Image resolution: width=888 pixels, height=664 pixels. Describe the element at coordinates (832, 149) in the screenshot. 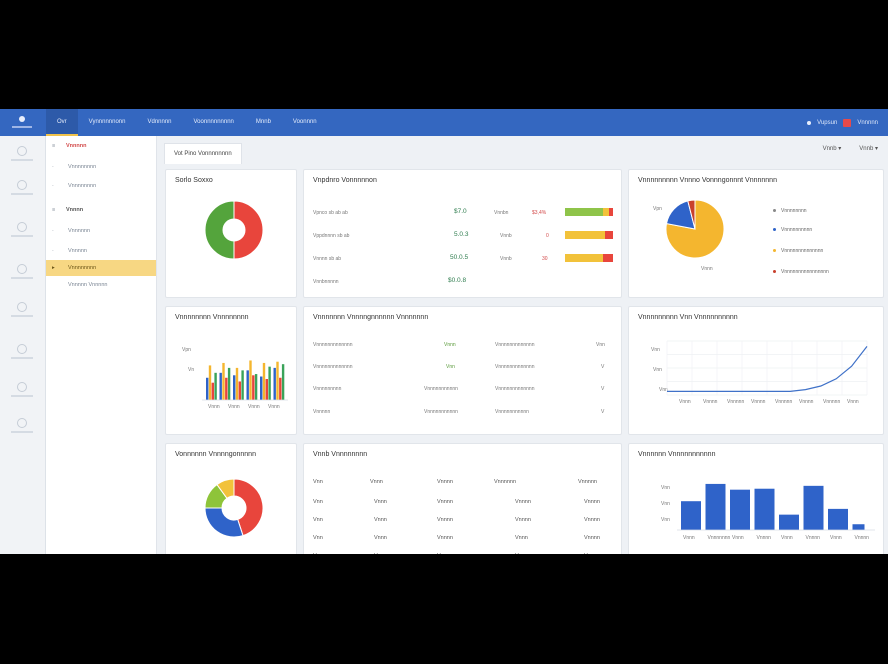

I see `filter-dropdown: Vnnb ▾` at that location.